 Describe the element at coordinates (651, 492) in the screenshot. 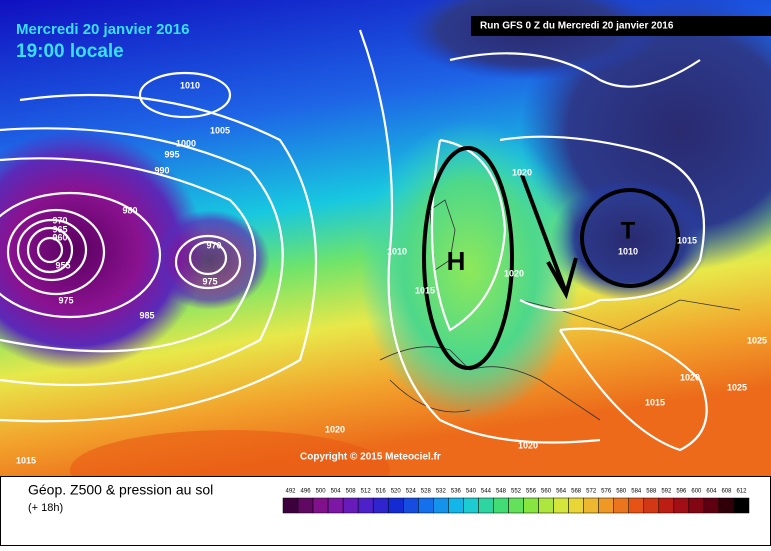

I see `scale-label: 588` at that location.